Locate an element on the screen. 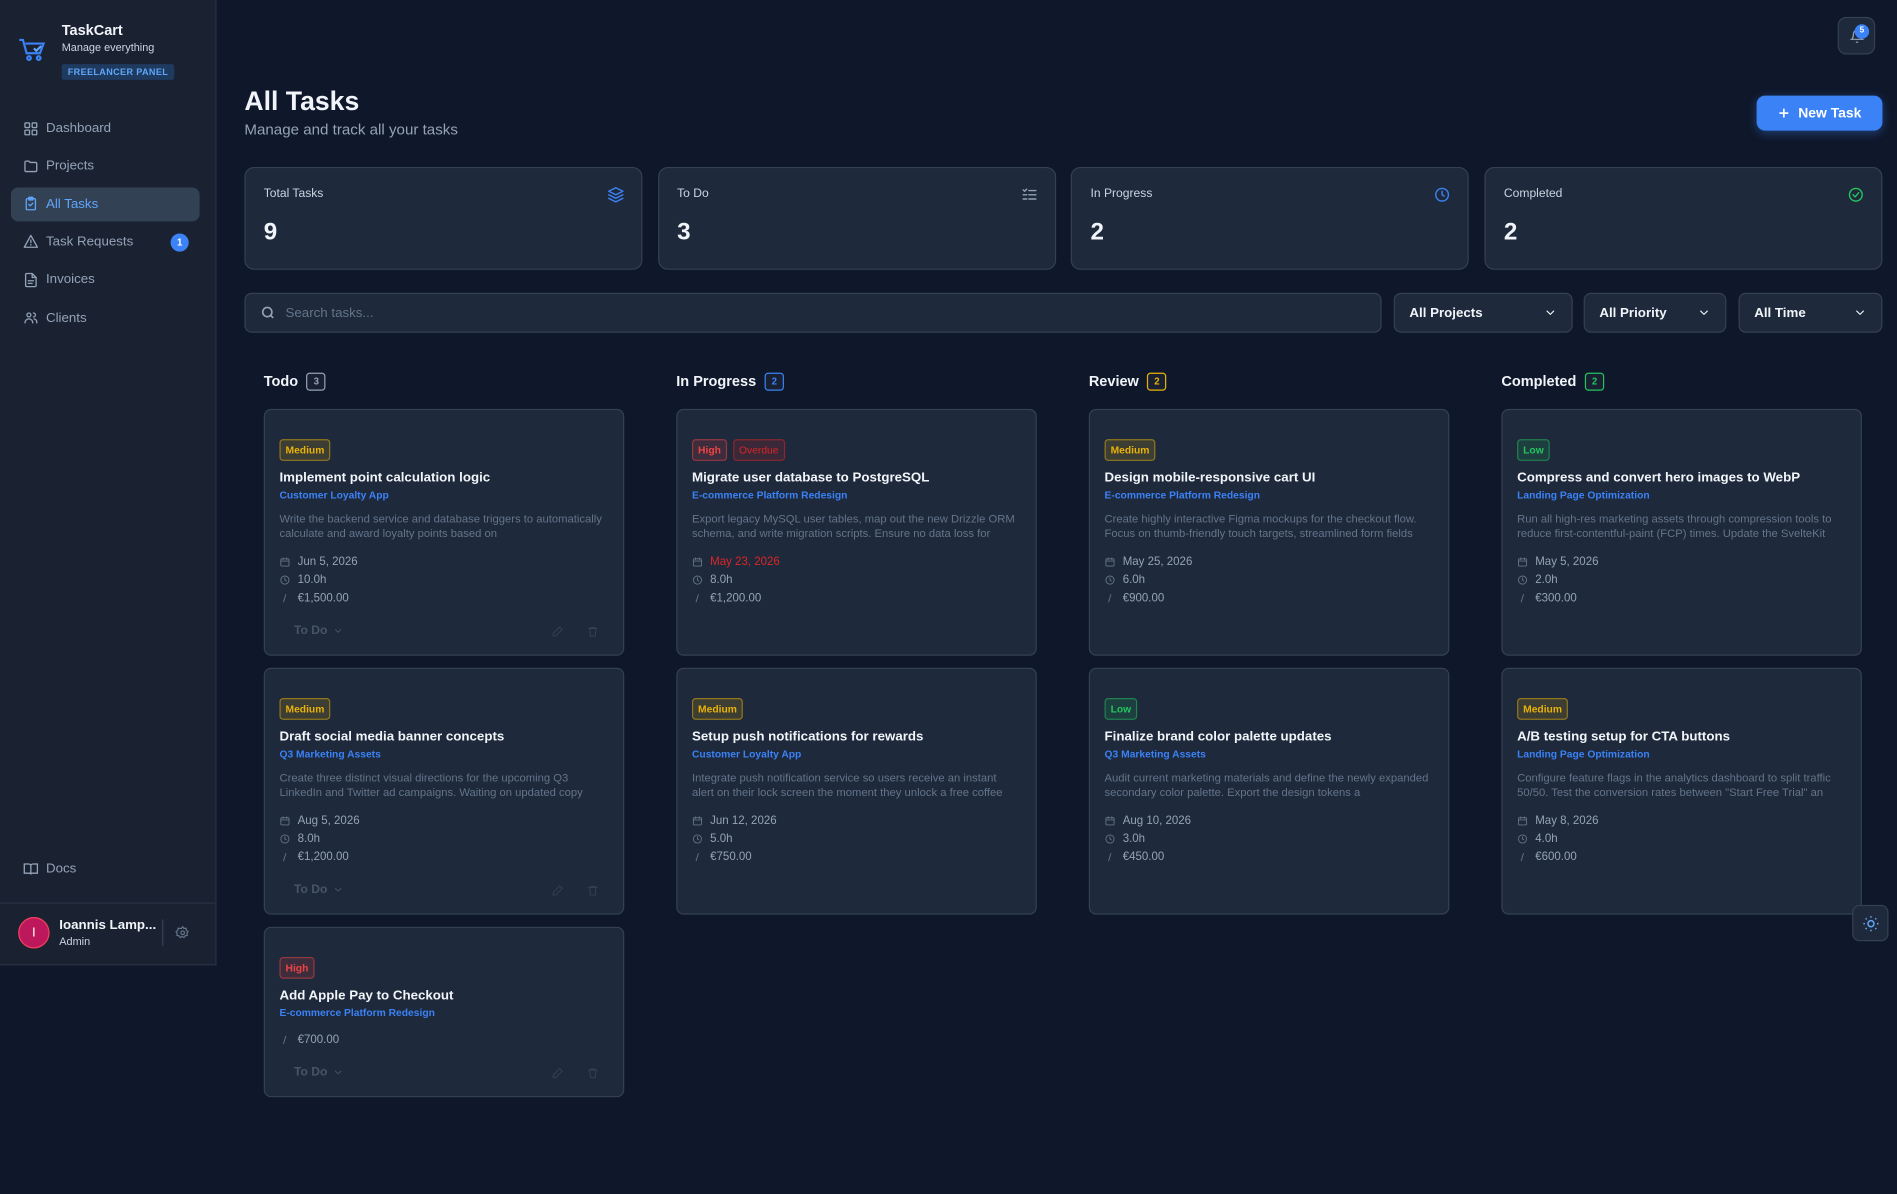 The width and height of the screenshot is (1897, 1194). column-count: 2 is located at coordinates (1157, 381).